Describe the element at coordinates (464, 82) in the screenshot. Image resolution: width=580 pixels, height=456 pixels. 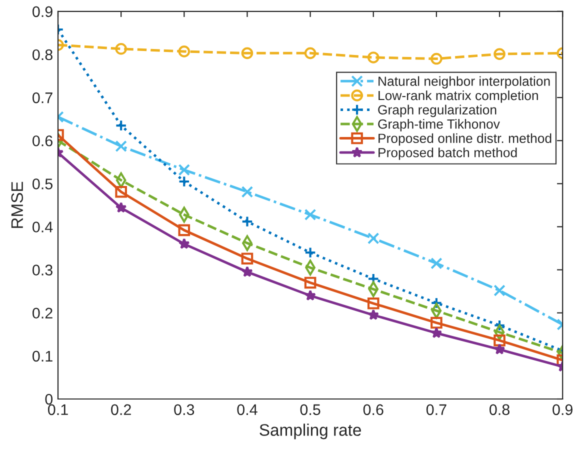
I see `legend-label: Natural neighbor interpolation` at that location.